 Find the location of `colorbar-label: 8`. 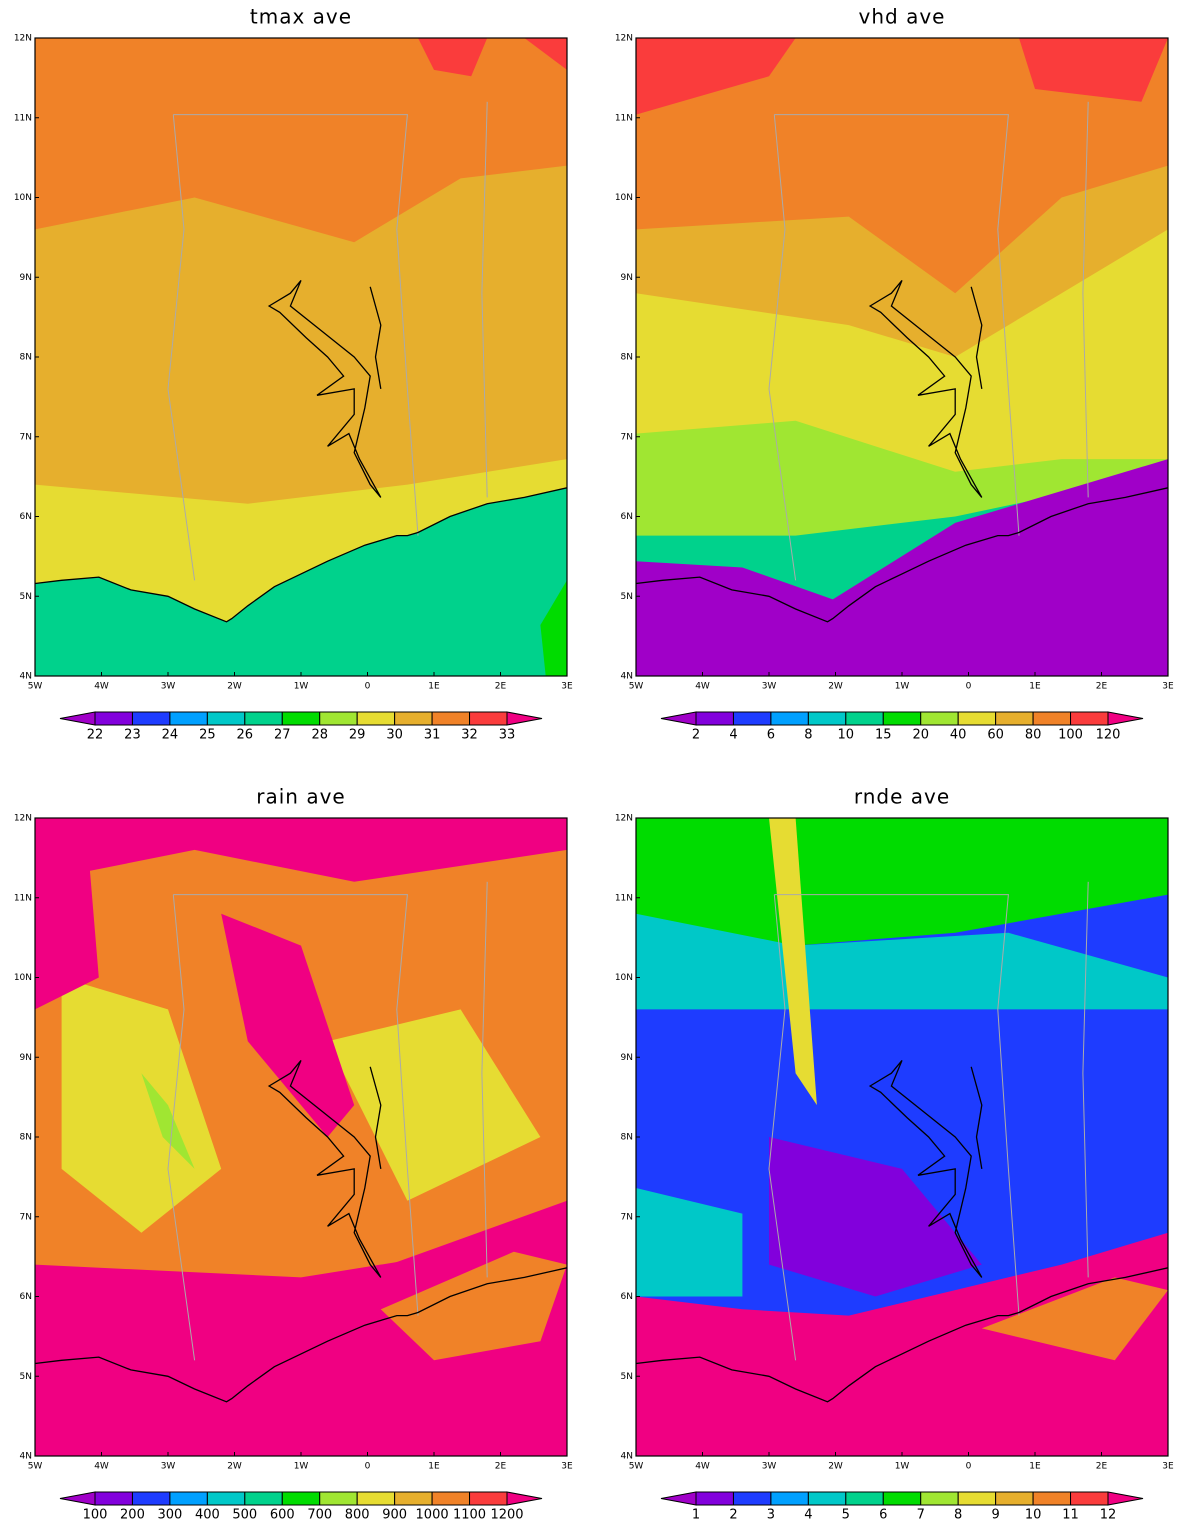

colorbar-label: 8 is located at coordinates (958, 1515).